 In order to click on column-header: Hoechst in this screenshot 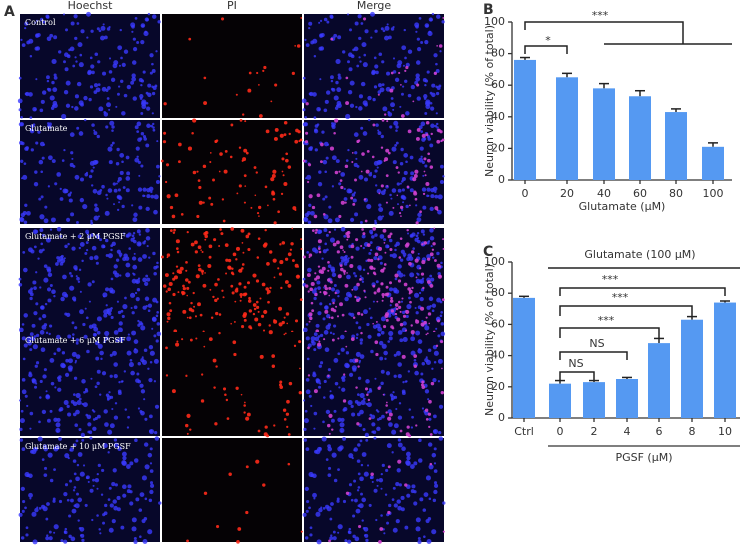, I will do `click(91, 6)`.